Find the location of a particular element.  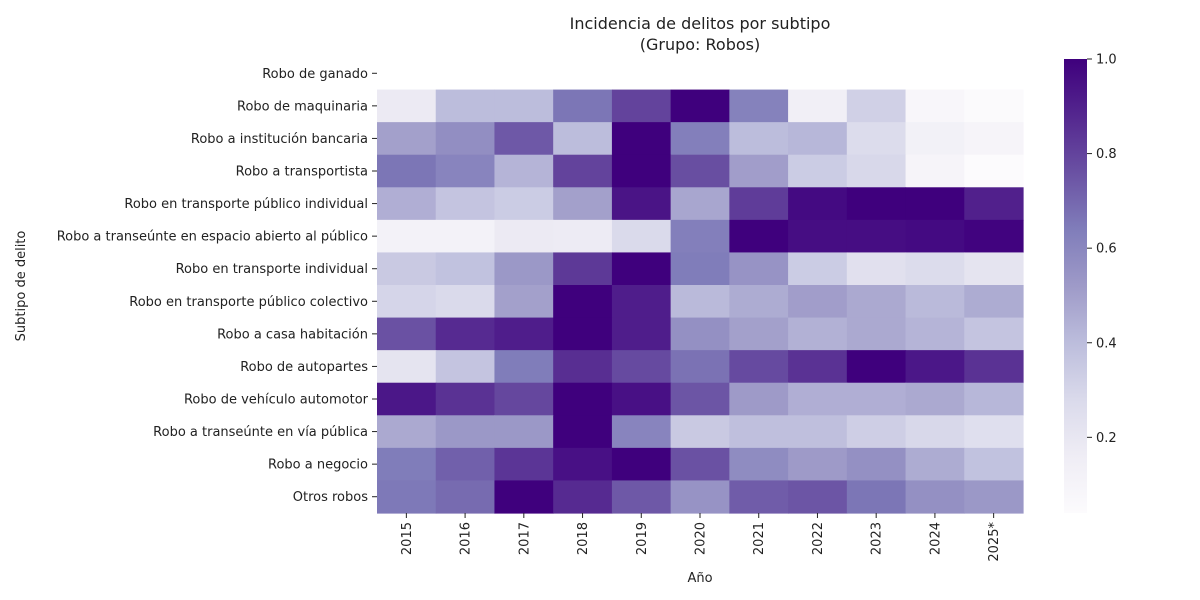

x-tick-label: 2021 is located at coordinates (759, 538).